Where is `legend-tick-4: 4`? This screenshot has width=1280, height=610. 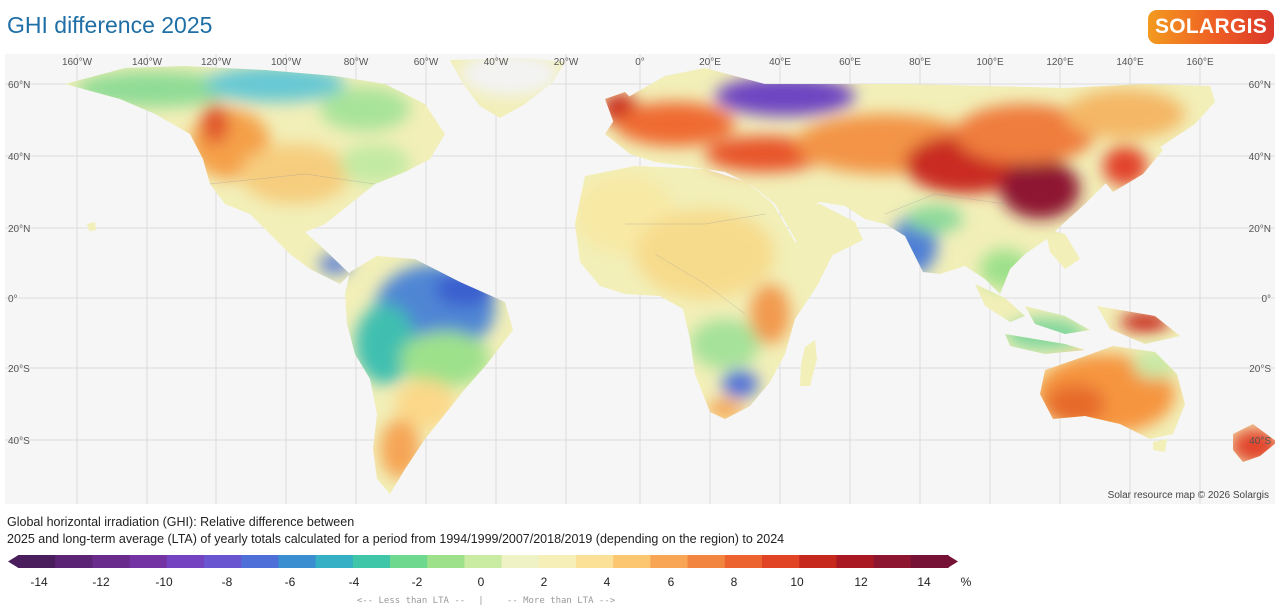 legend-tick-4: 4 is located at coordinates (607, 582).